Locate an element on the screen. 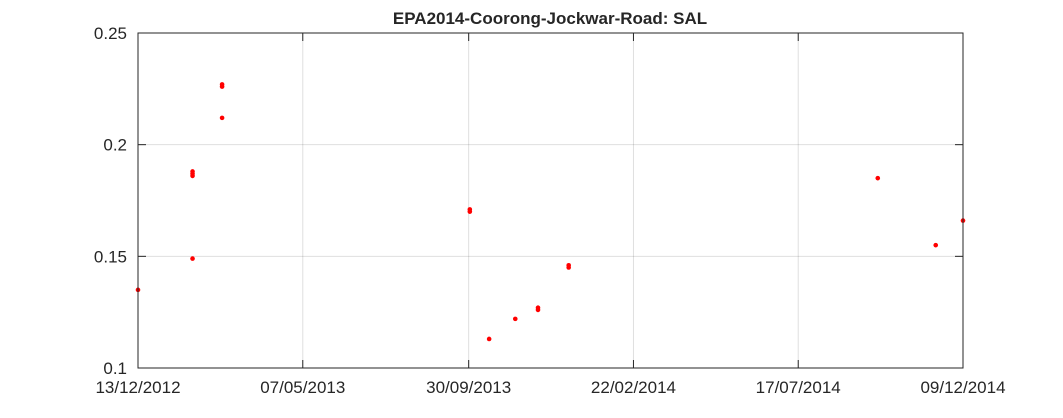  y-tick-label: 0.15 is located at coordinates (110, 256).